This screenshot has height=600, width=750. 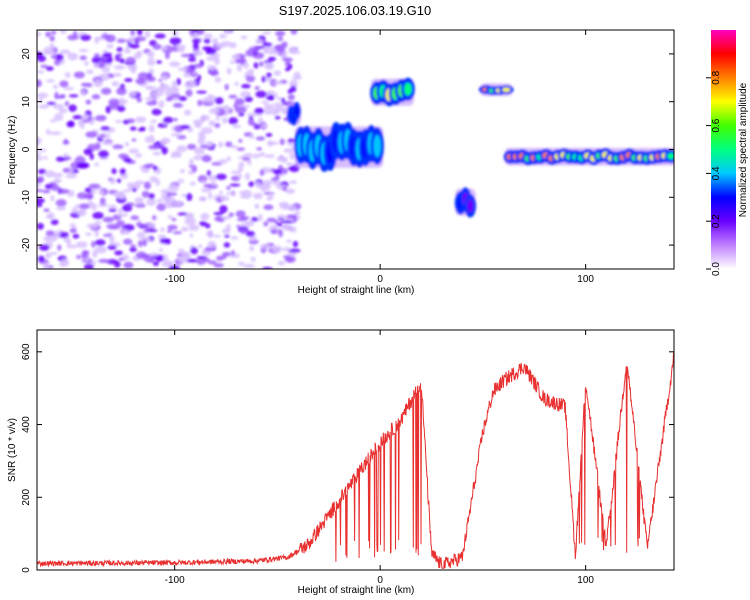 I want to click on y-tick-label: 600, so click(x=26, y=351).